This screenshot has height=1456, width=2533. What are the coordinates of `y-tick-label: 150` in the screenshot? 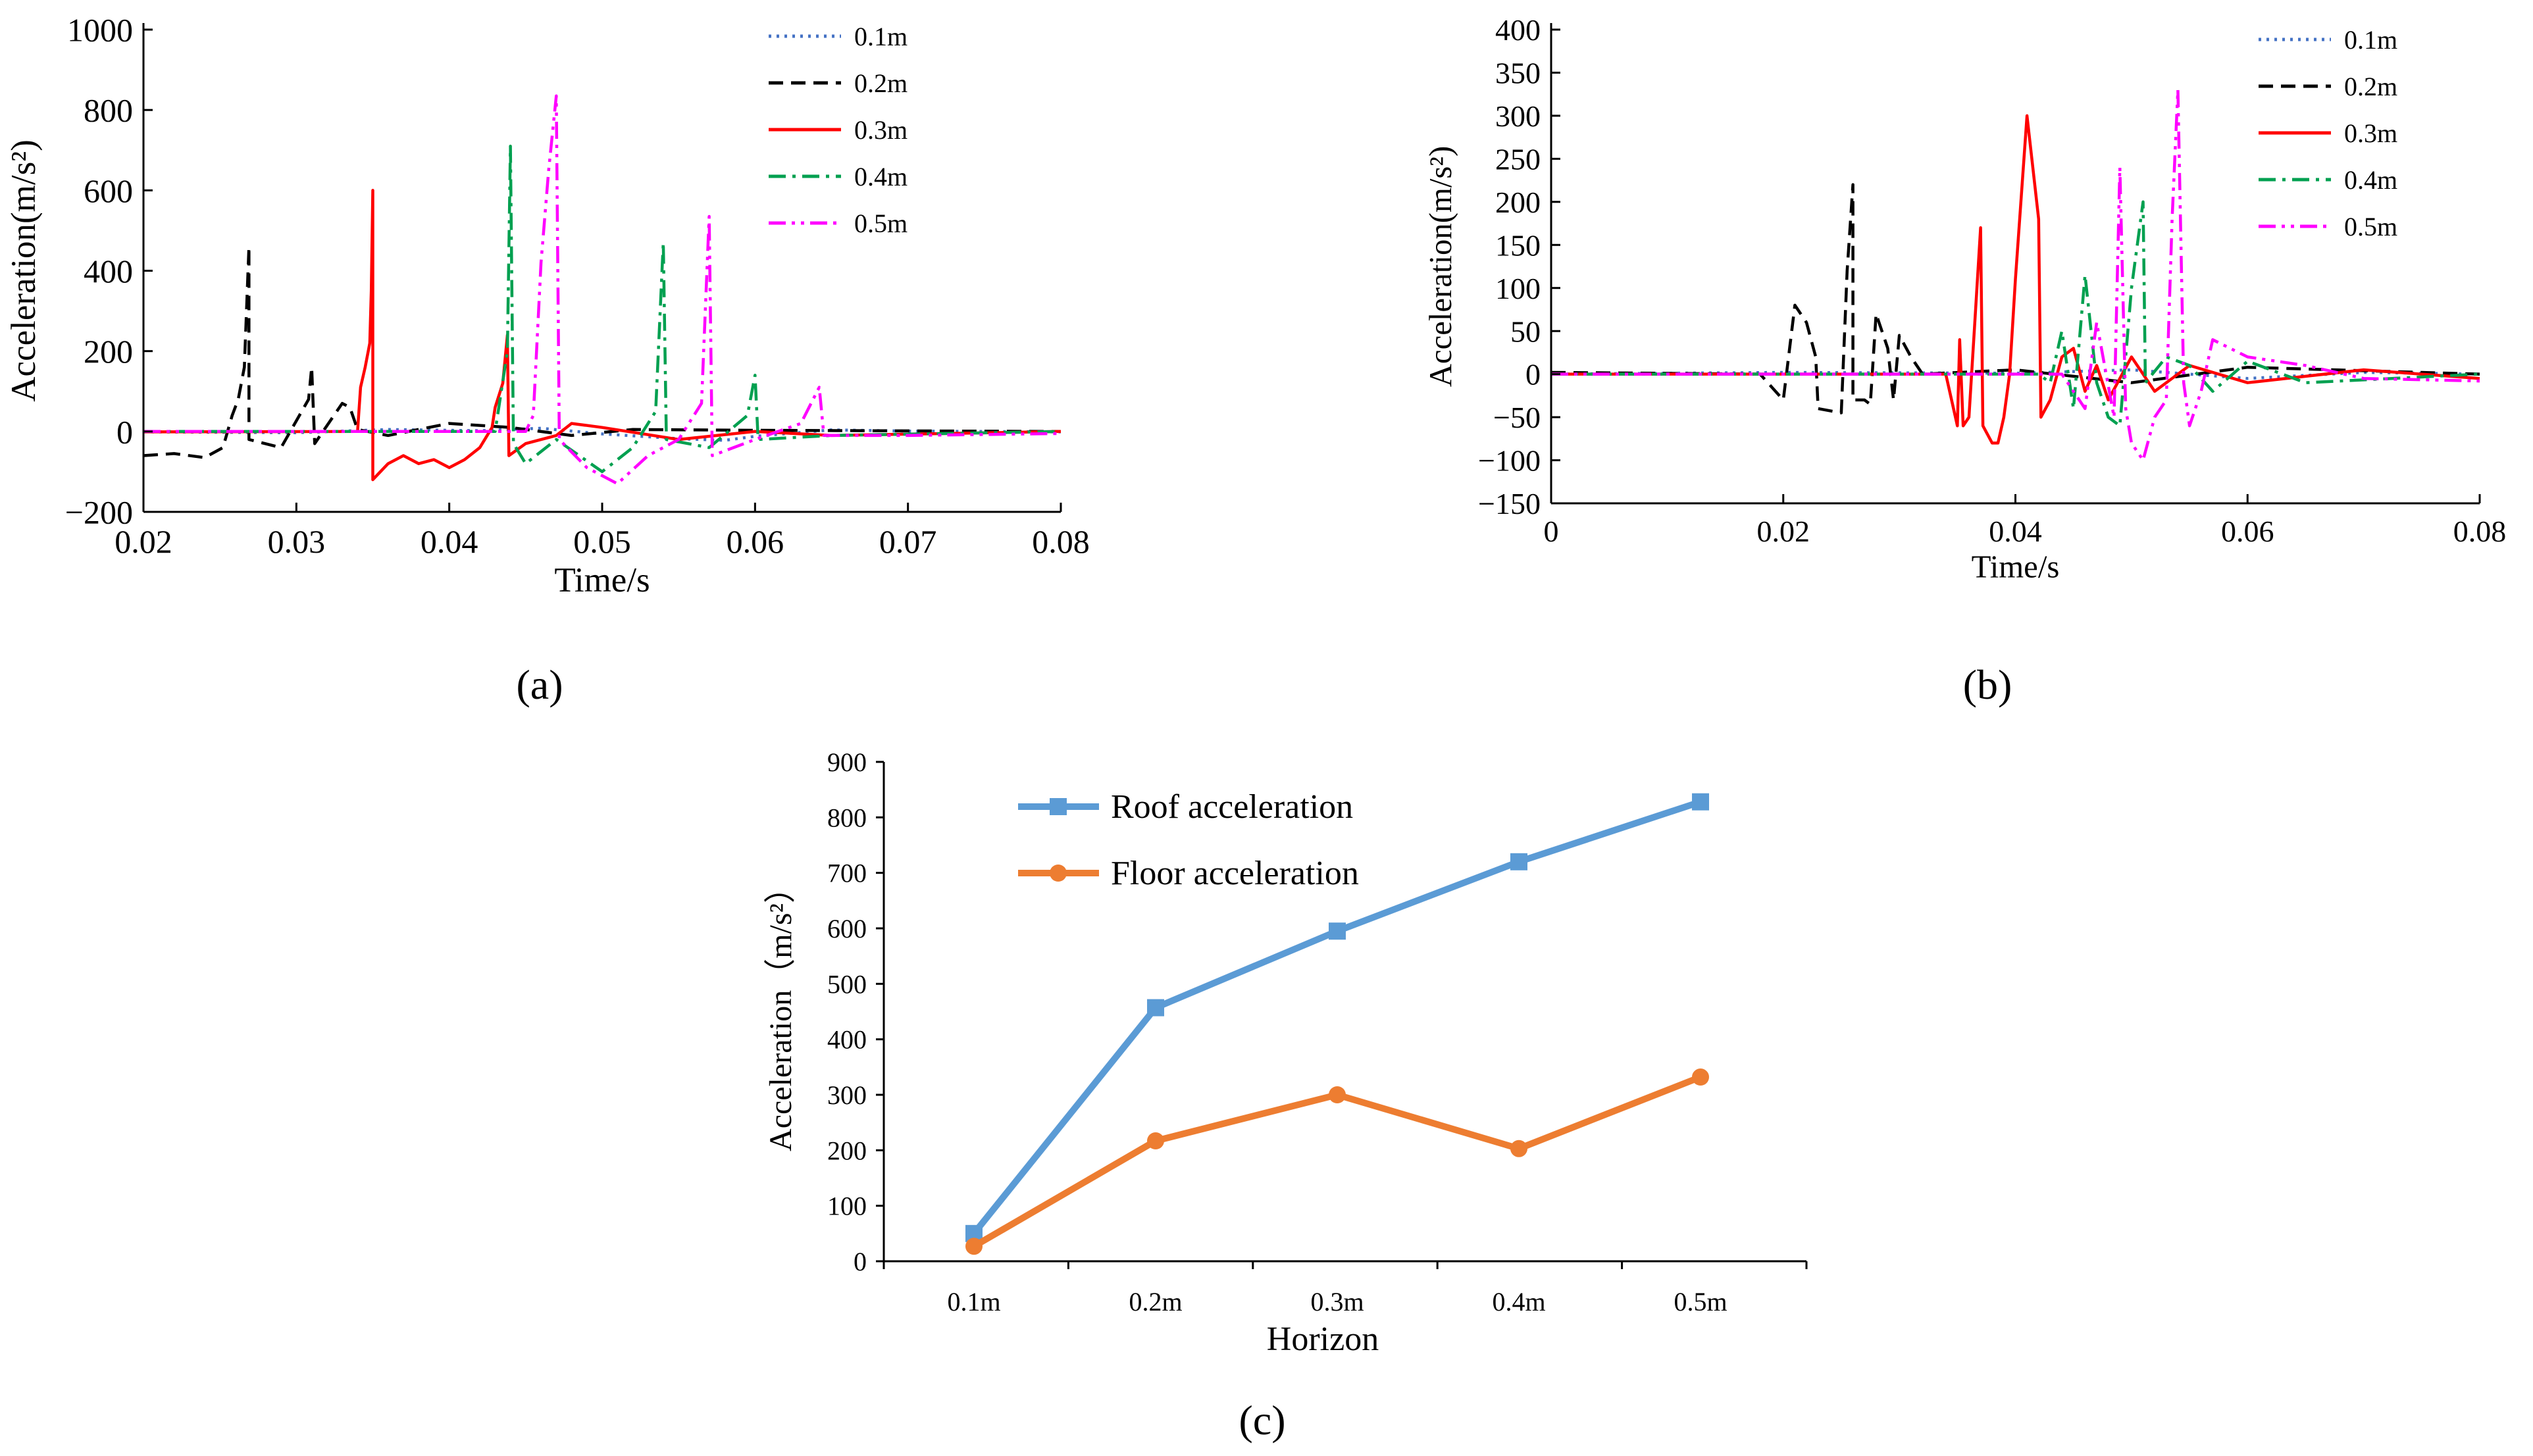 It's located at (1518, 245).